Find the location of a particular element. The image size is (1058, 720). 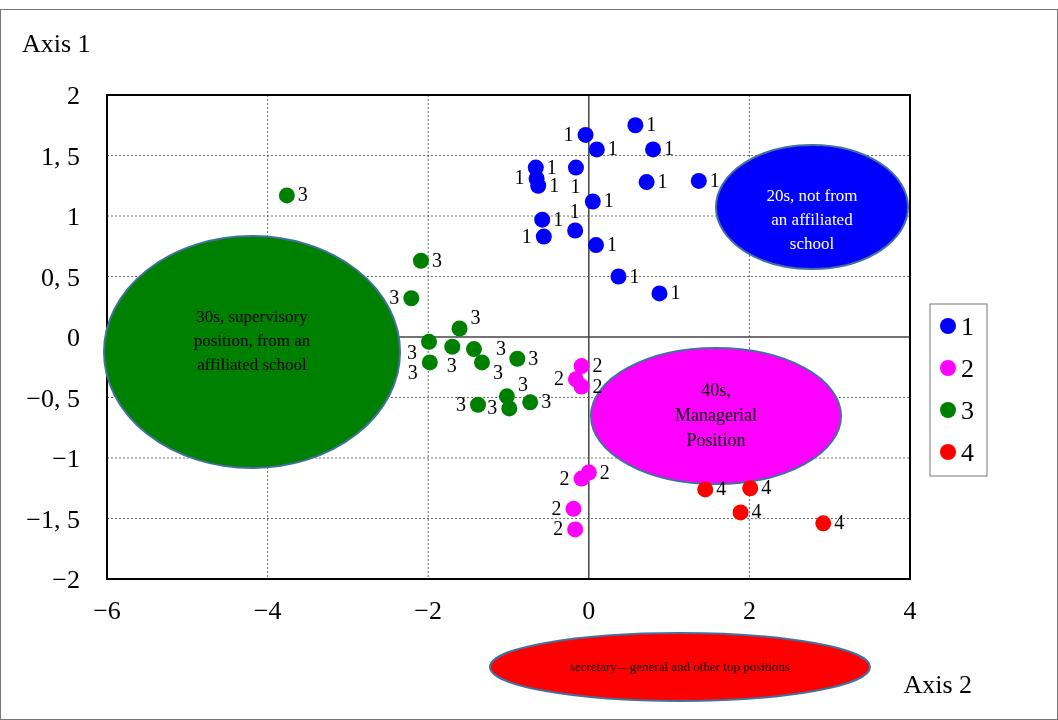

annotation: 20s, not from an affiliated school is located at coordinates (812, 219).